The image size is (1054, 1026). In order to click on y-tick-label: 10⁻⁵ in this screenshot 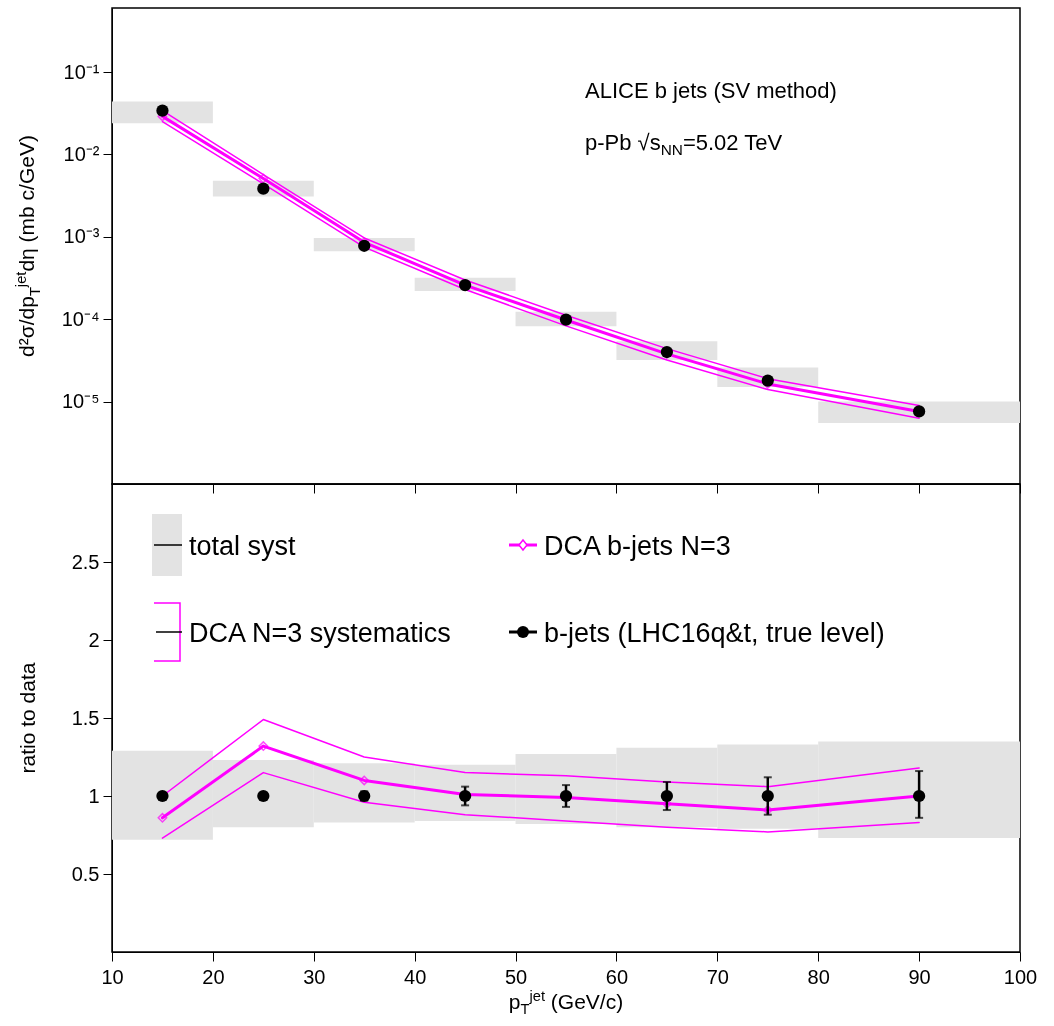, I will do `click(80, 401)`.